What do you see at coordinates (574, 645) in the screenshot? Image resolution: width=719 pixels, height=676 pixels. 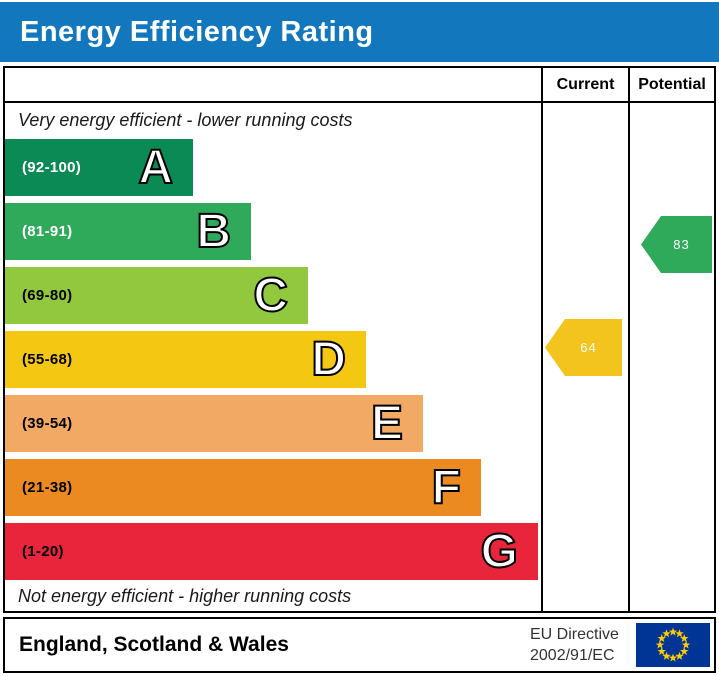 I see `eu-directive-label: EU Directive 2002/91/EC` at bounding box center [574, 645].